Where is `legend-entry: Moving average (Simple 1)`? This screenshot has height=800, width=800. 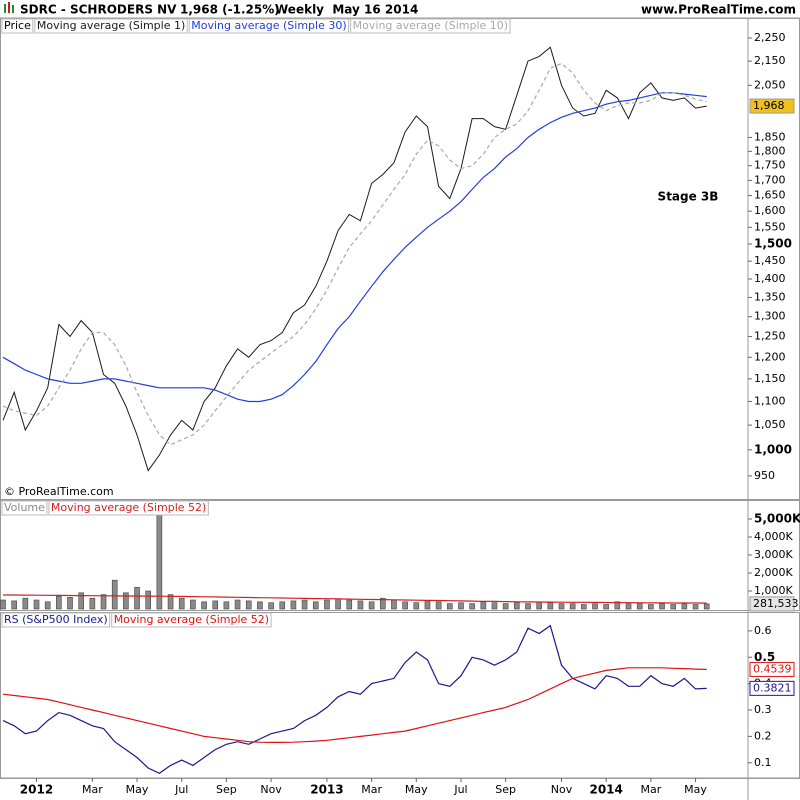 legend-entry: Moving average (Simple 1) is located at coordinates (111, 25).